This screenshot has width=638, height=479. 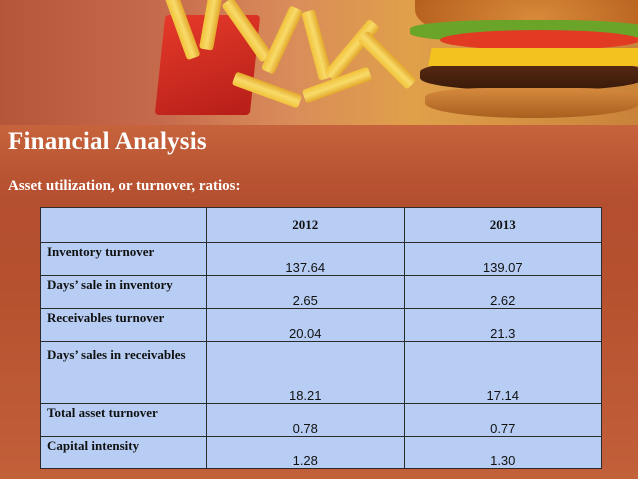 I want to click on burger-bun-bottom-graphic, so click(x=531, y=103).